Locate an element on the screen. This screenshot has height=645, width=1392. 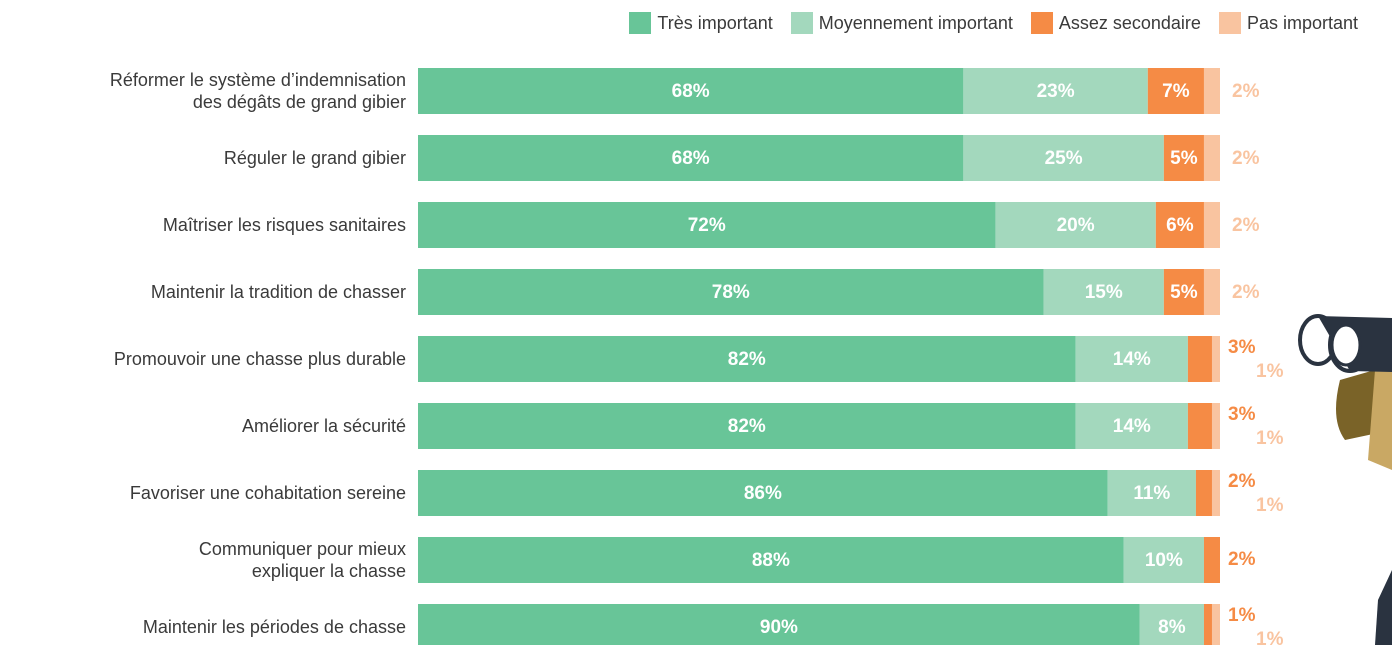
value-label: 86% is located at coordinates (763, 493).